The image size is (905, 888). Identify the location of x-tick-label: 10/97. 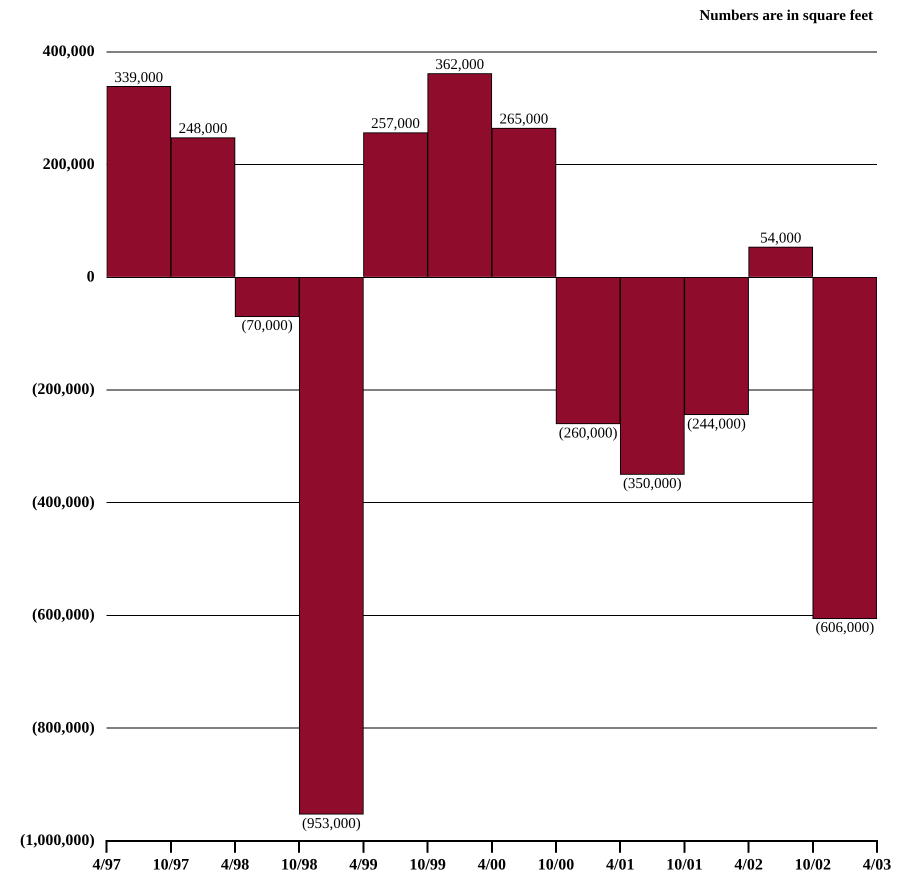
(171, 865).